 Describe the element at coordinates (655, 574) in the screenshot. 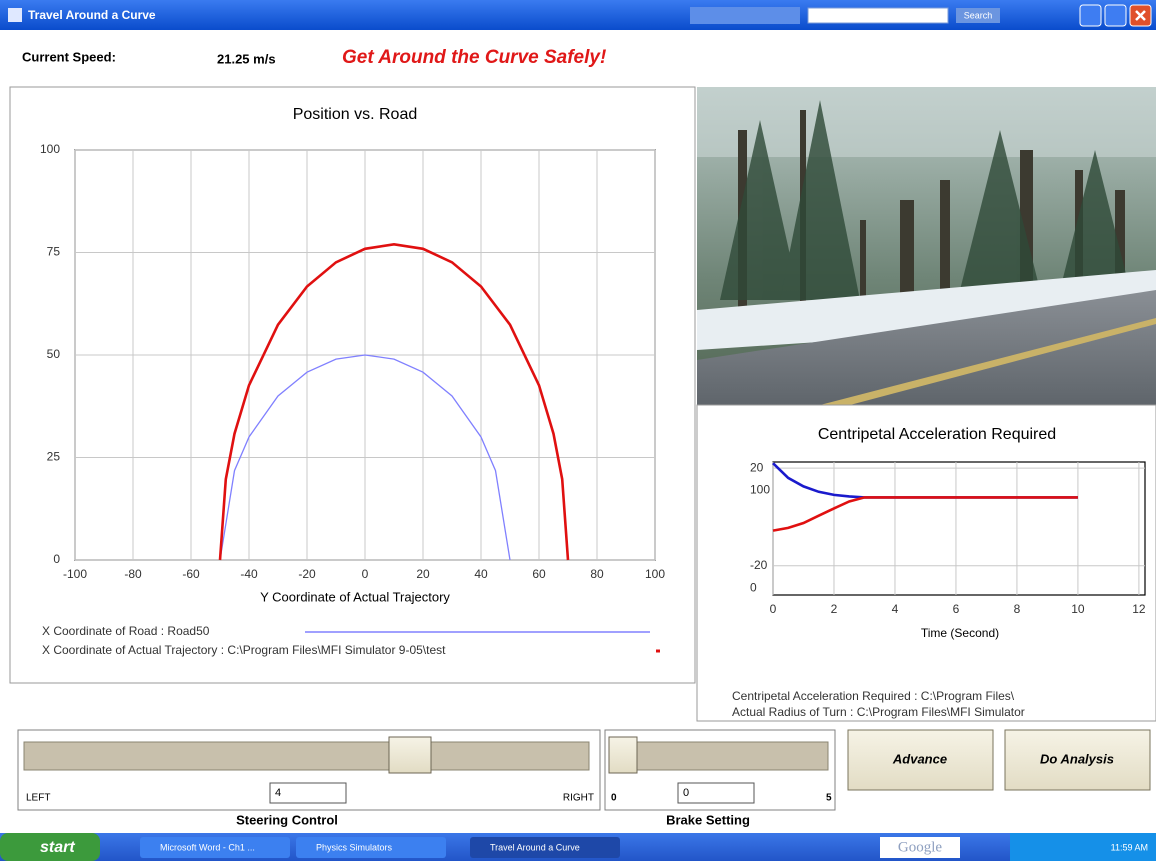

I see `x-tick-label: 100` at that location.